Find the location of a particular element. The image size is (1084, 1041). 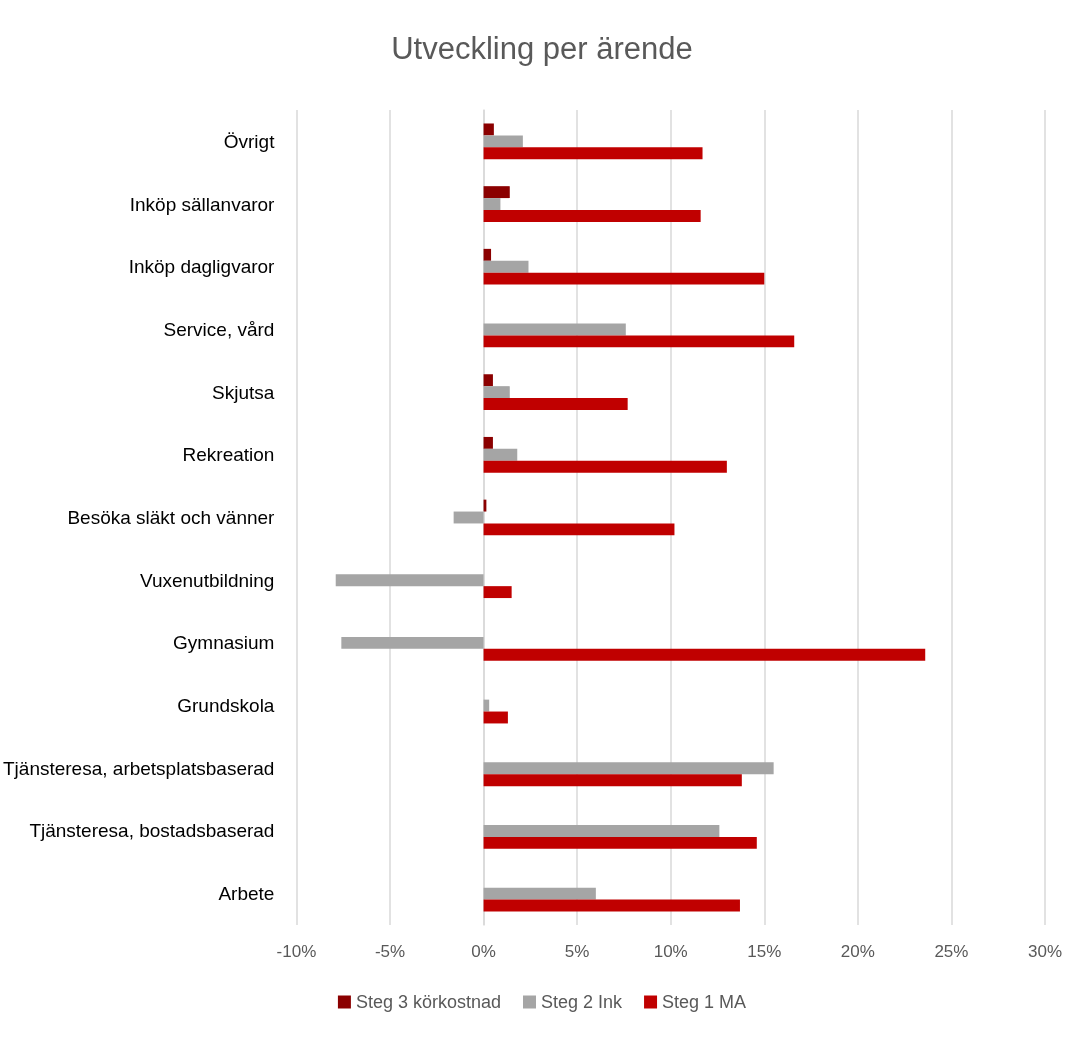

y-tick-label: Besöka släkt och vänner is located at coordinates (171, 517).